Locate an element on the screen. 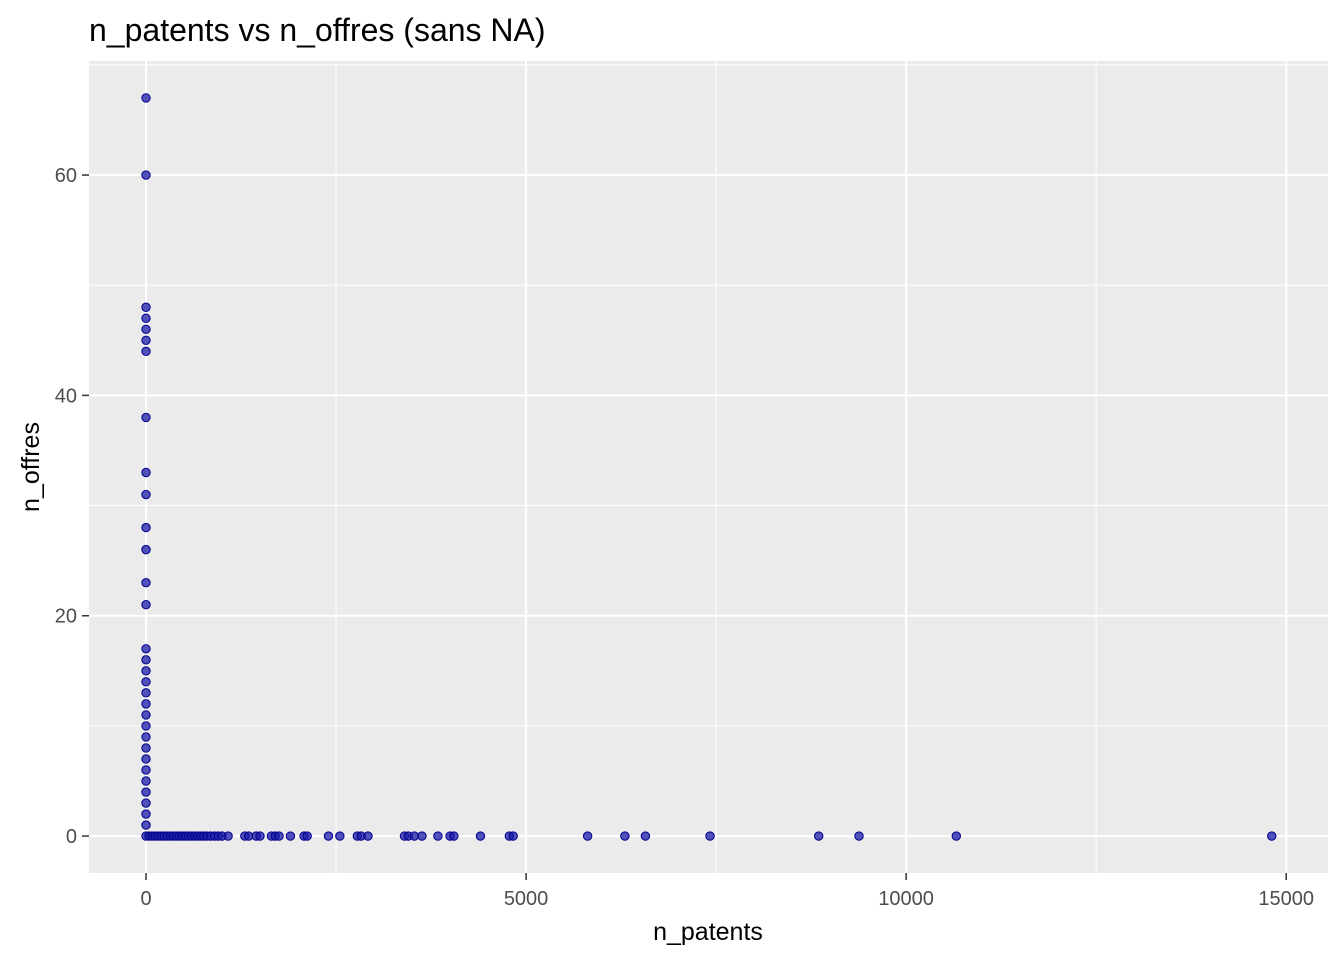 Image resolution: width=1344 pixels, height=960 pixels. y-axis-label: n_offres is located at coordinates (31, 467).